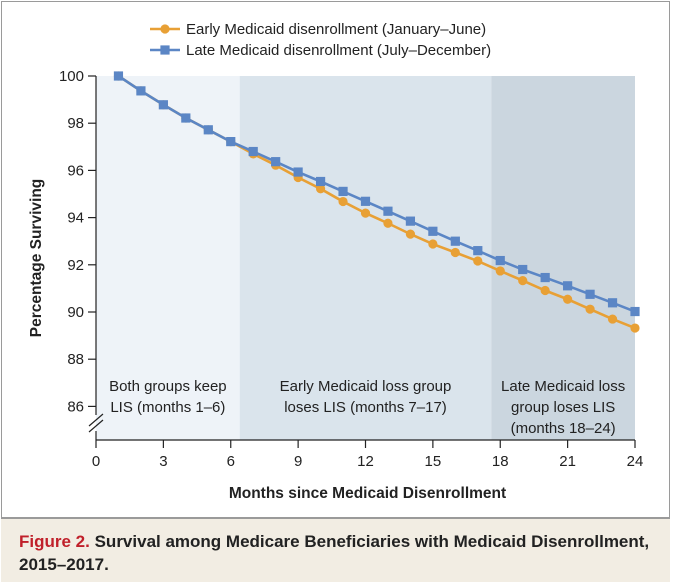  What do you see at coordinates (71, 76) in the screenshot?
I see `y-tick-label-100: 100` at bounding box center [71, 76].